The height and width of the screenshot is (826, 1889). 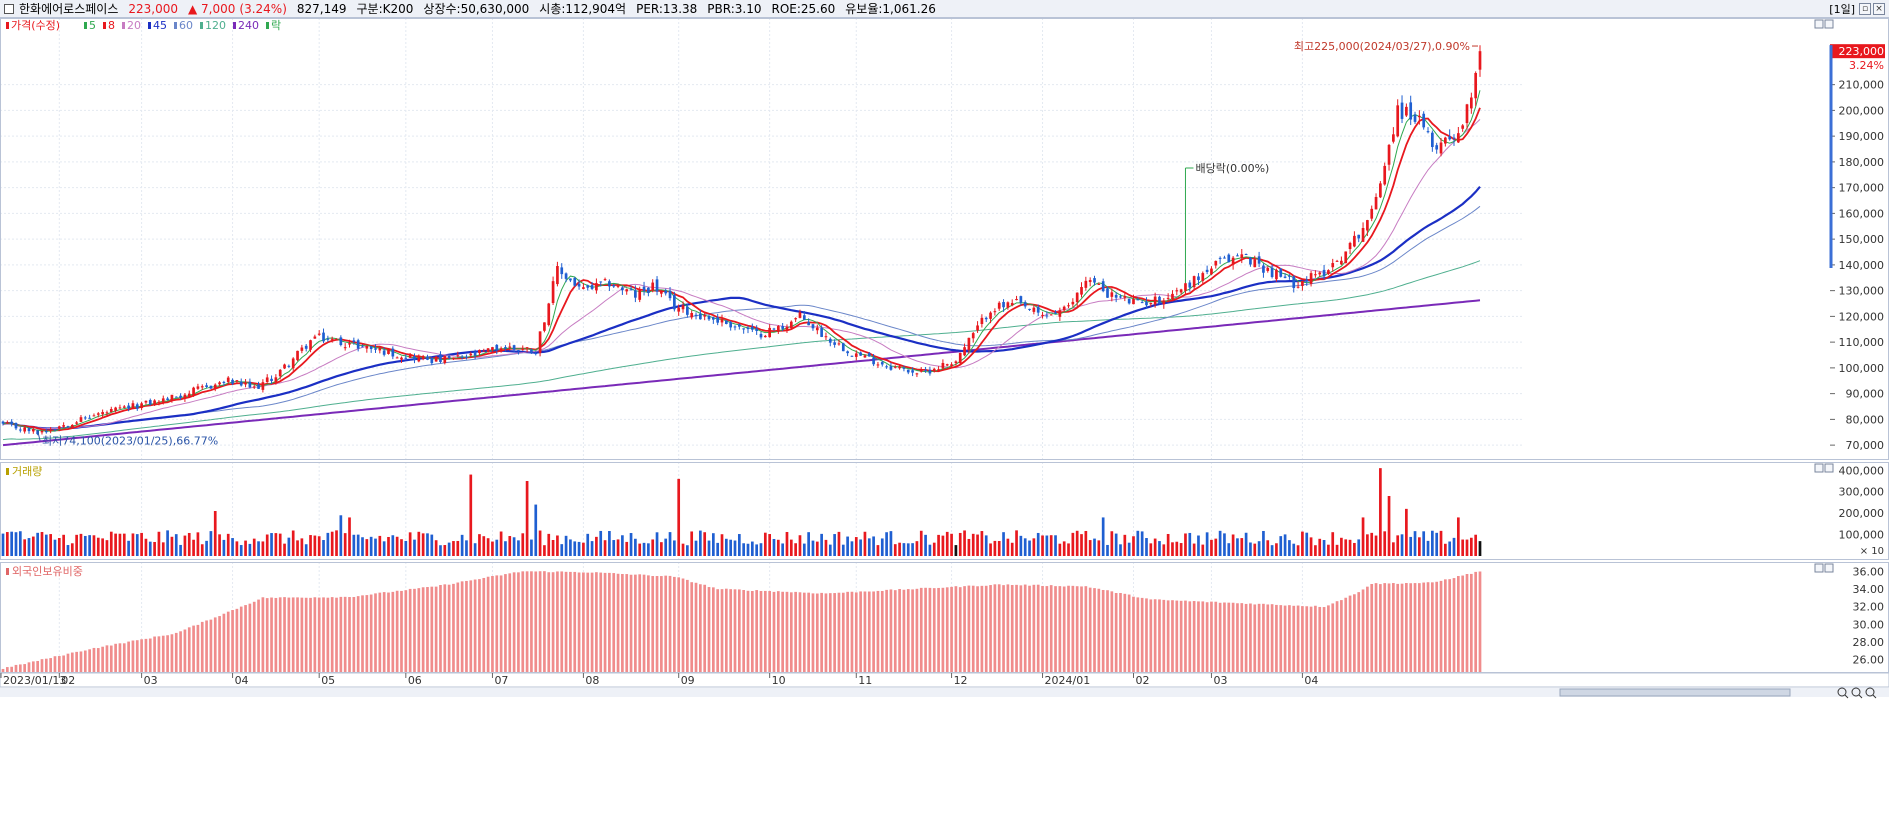 I want to click on period-selector: [1일], so click(x=1842, y=9).